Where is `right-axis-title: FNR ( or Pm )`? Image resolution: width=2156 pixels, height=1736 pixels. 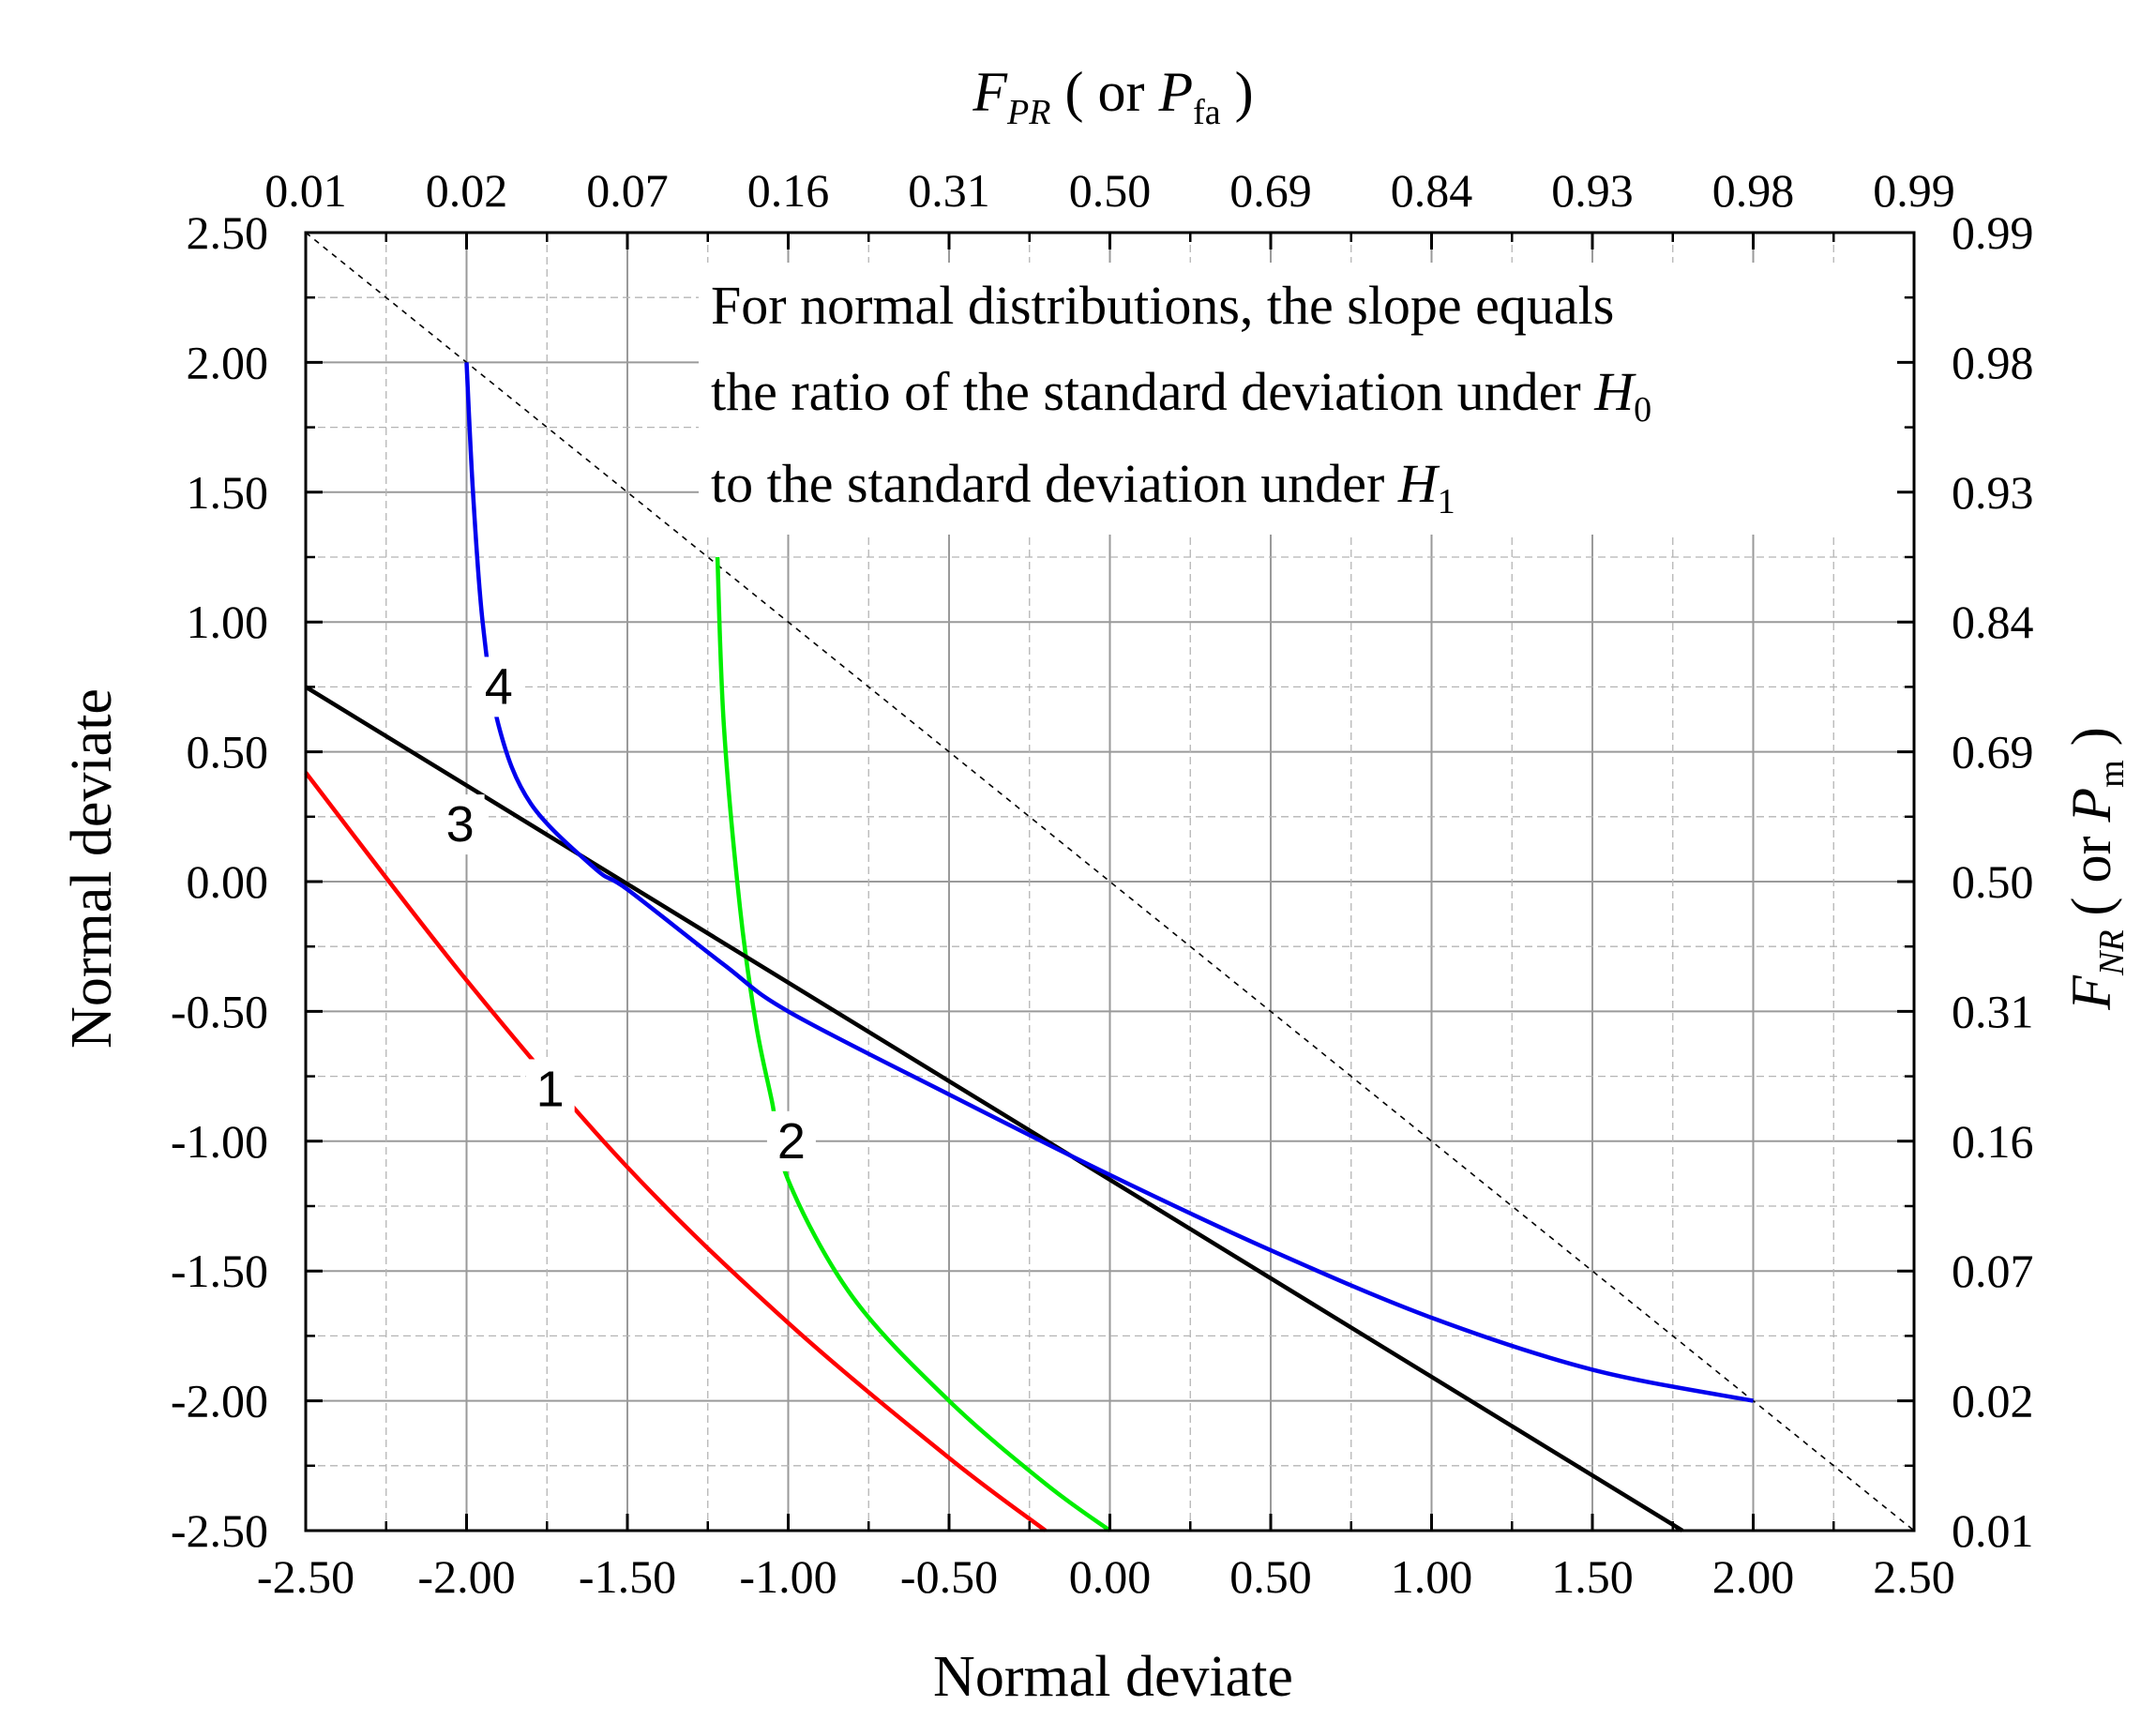
right-axis-title: FNR ( or Pm ) is located at coordinates (2096, 868).